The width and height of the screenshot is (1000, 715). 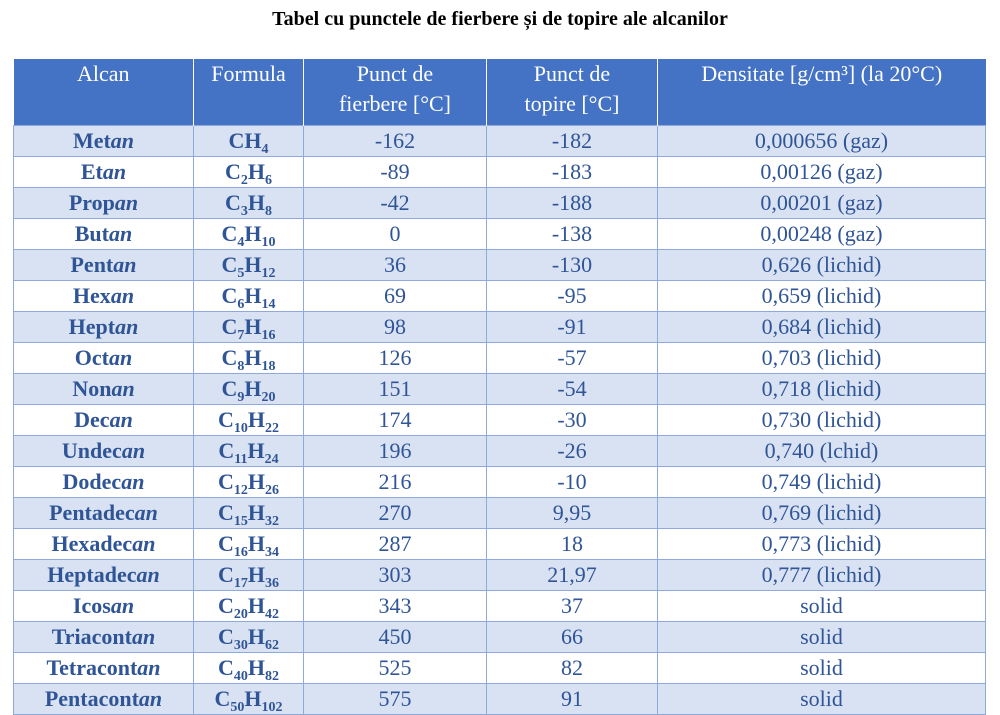 I want to click on melting-point-cell: 91, so click(x=572, y=699).